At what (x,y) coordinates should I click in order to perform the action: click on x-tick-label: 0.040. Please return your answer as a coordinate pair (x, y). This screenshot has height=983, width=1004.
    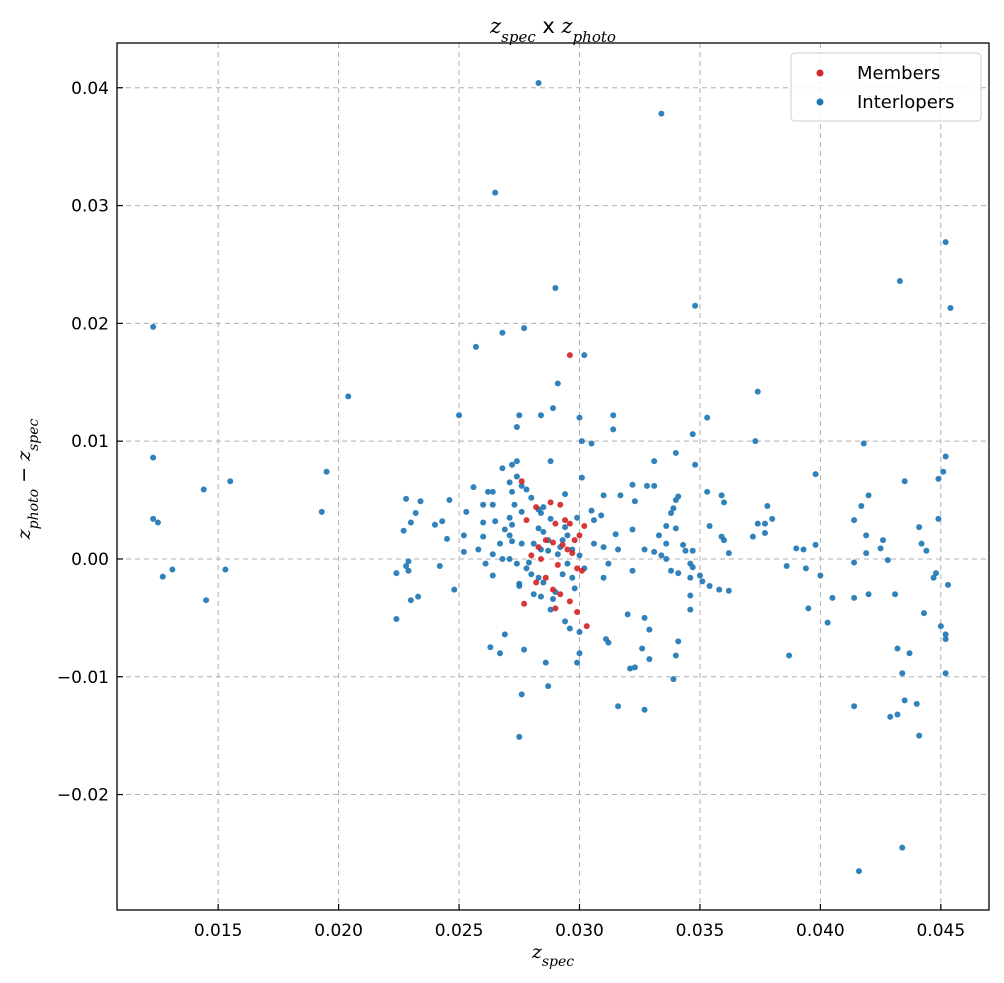
    Looking at the image, I should click on (820, 931).